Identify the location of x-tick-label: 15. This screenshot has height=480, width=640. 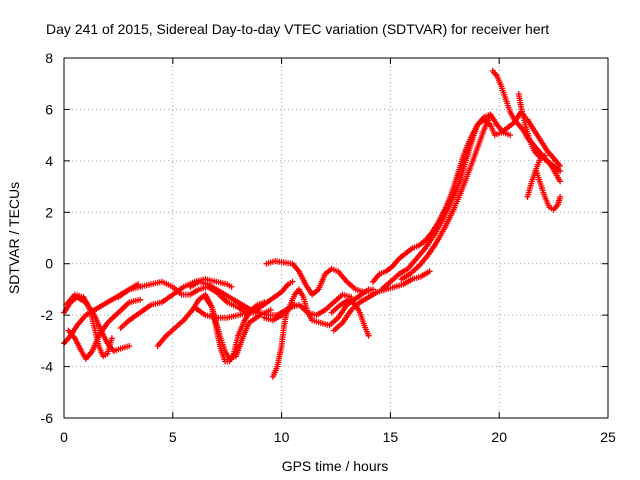
(391, 437).